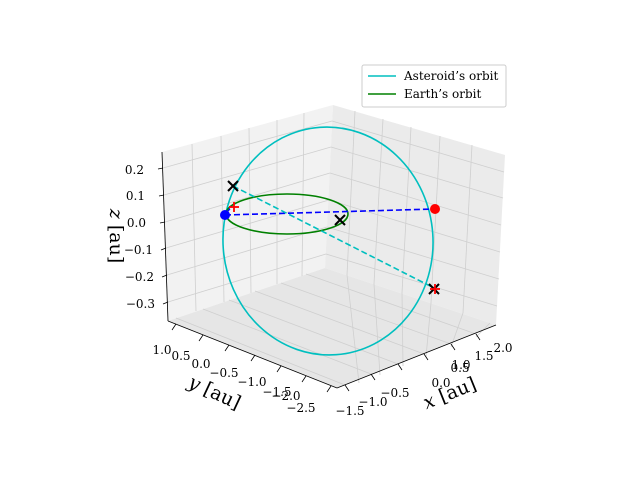 This screenshot has width=640, height=480. What do you see at coordinates (333, 237) in the screenshot?
I see `cyan-connector` at bounding box center [333, 237].